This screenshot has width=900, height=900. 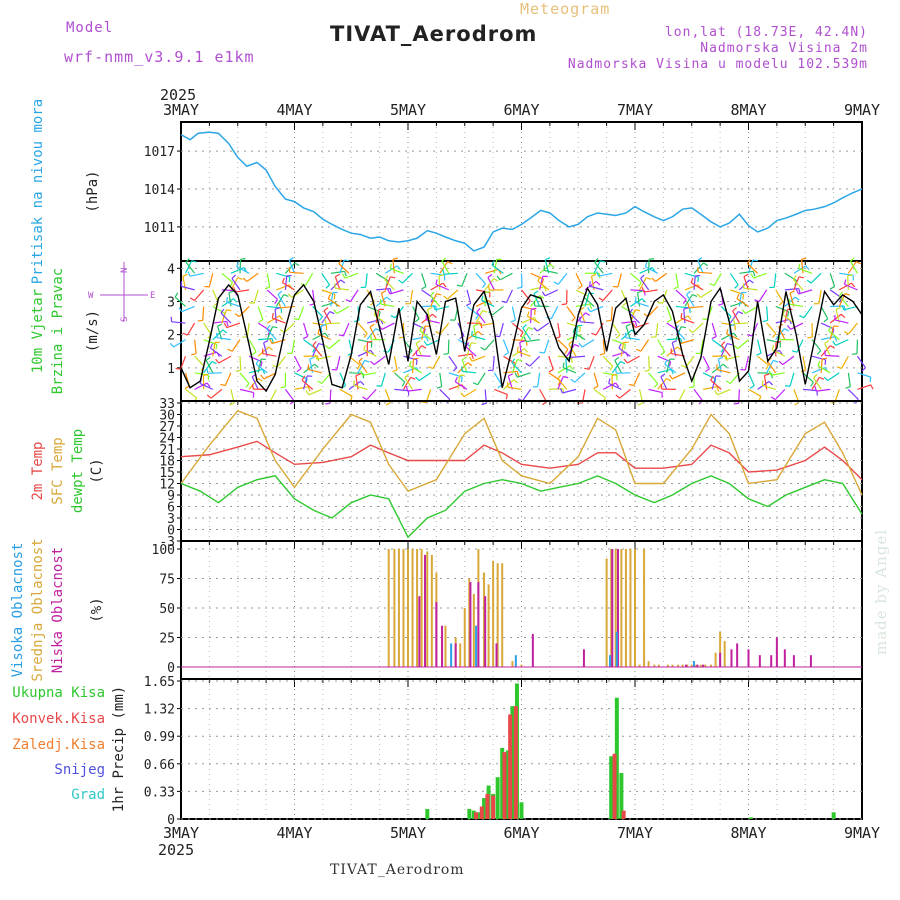 I want to click on temp-axis-title: 2m Temp, so click(x=38, y=470).